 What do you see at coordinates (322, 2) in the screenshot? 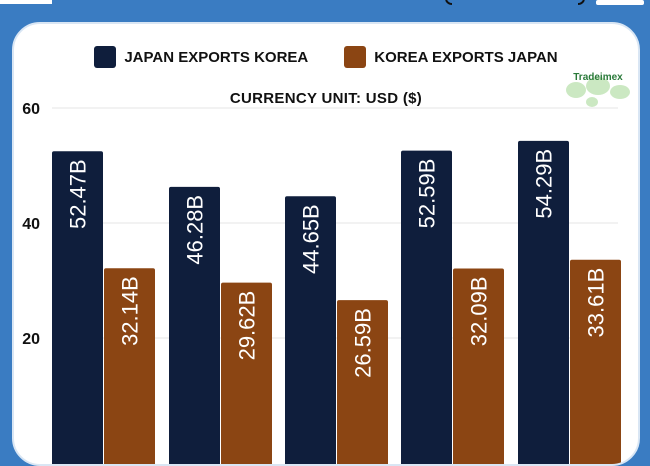
I see `top-decoration` at bounding box center [322, 2].